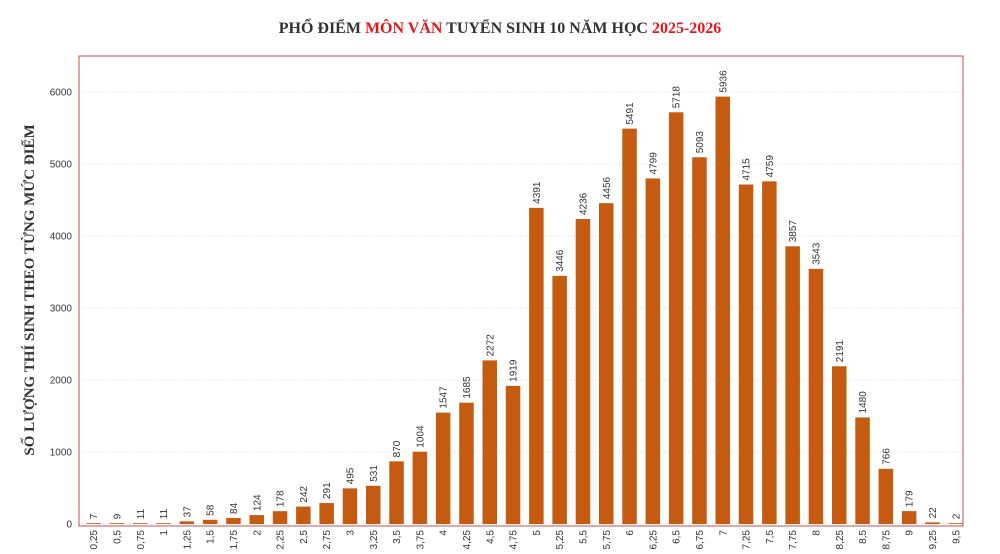  Describe the element at coordinates (630, 113) in the screenshot. I see `data-label-6: 5491` at that location.